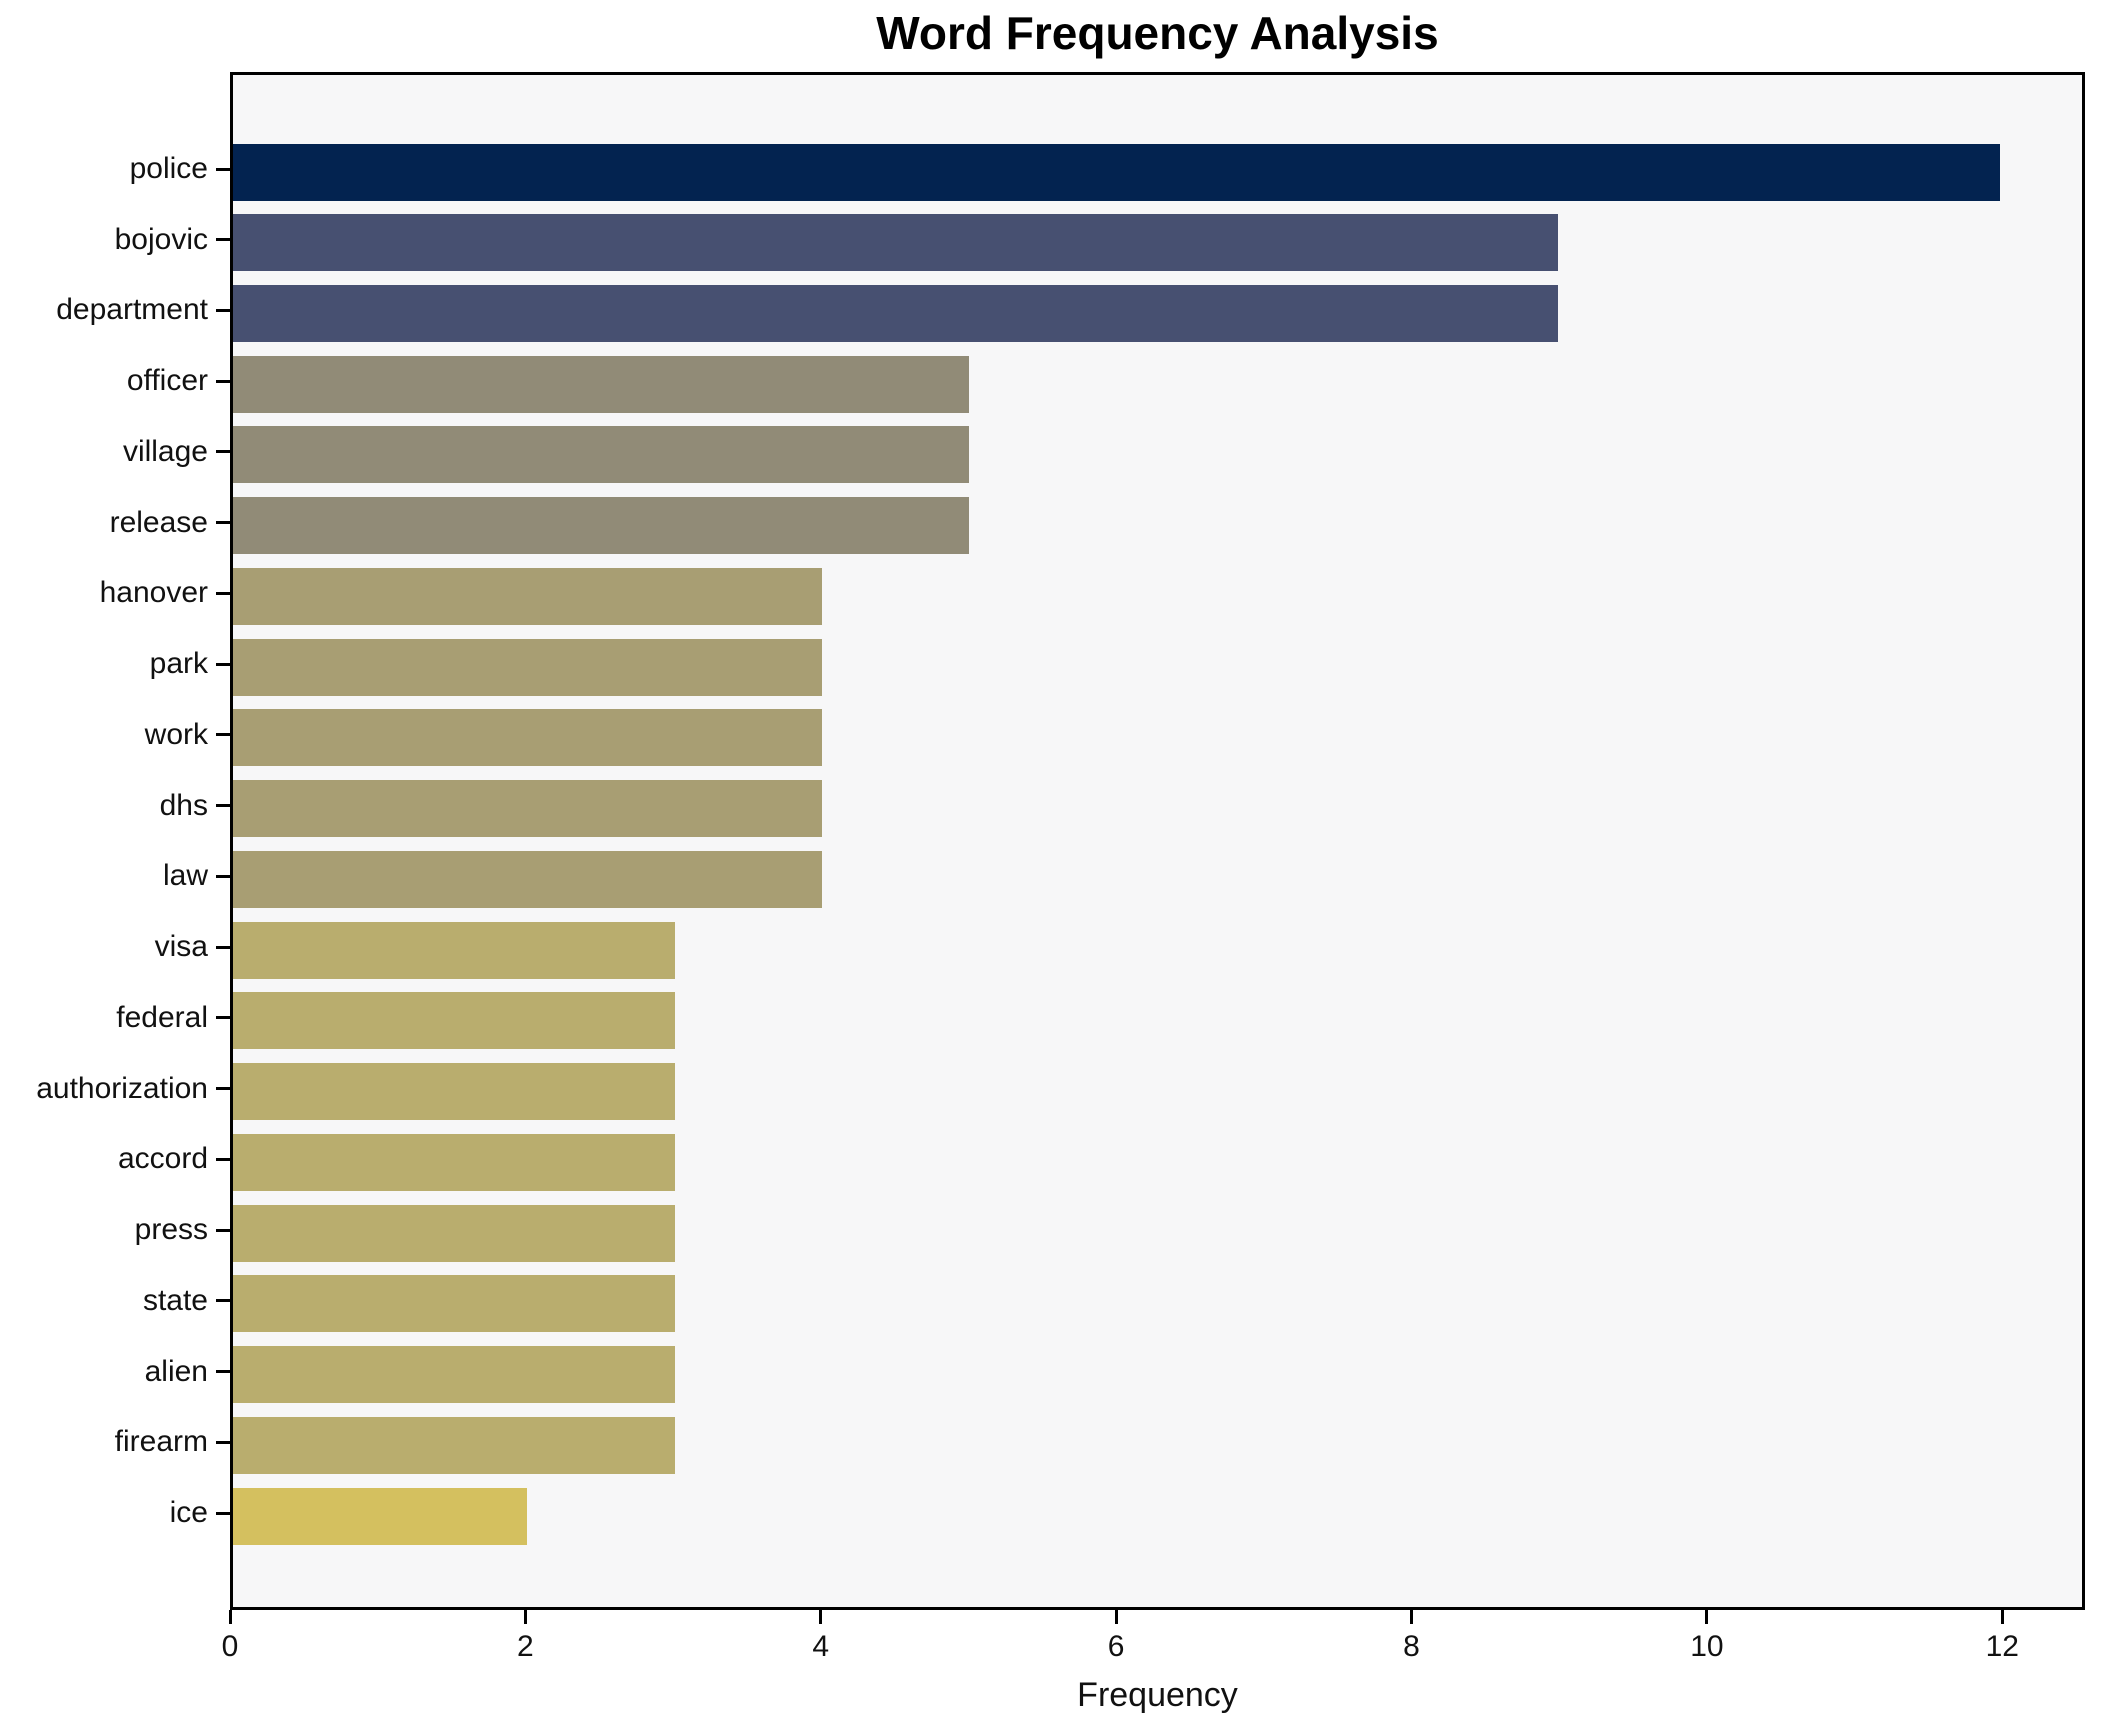  I want to click on x-axis-label: Frequency, so click(1157, 1695).